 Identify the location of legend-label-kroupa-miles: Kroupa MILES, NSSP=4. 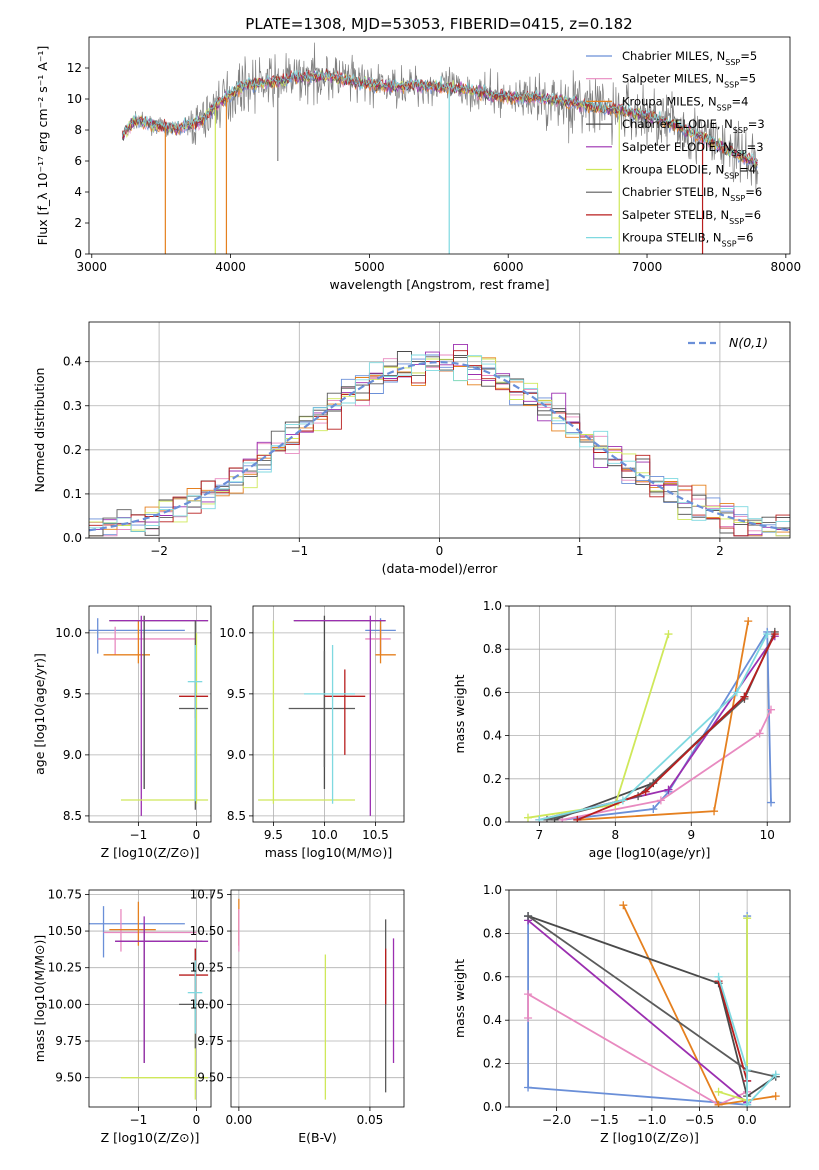
(685, 103).